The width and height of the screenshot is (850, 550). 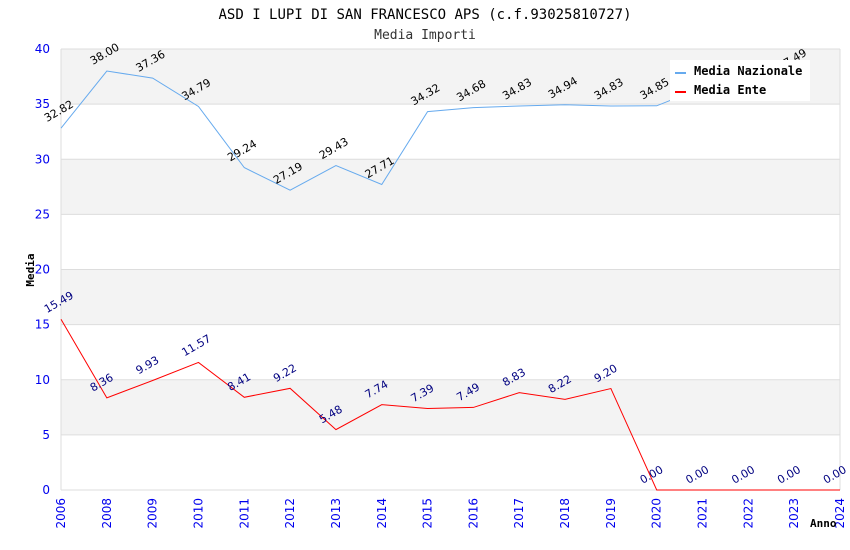 I want to click on x-tick-label: 2012, so click(x=290, y=513).